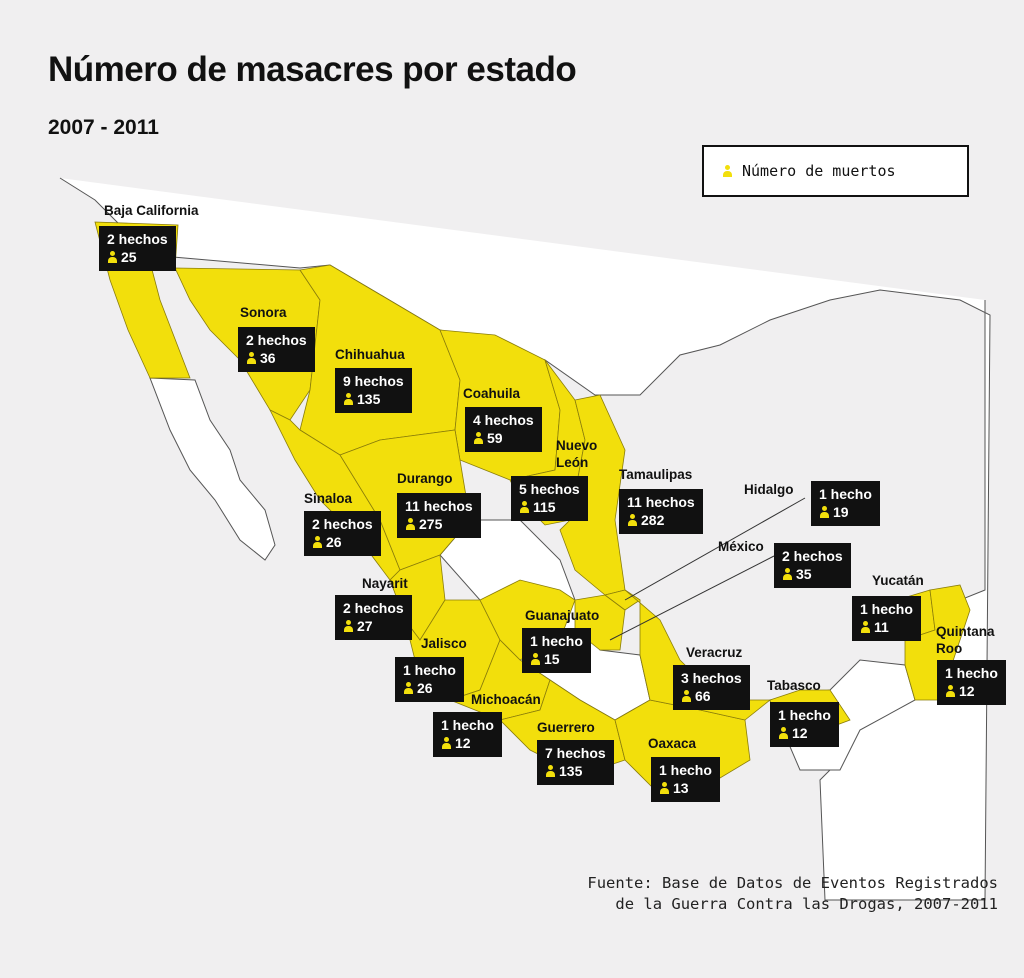 This screenshot has width=1024, height=978. I want to click on state-label-oaxaca: Oaxaca, so click(672, 743).